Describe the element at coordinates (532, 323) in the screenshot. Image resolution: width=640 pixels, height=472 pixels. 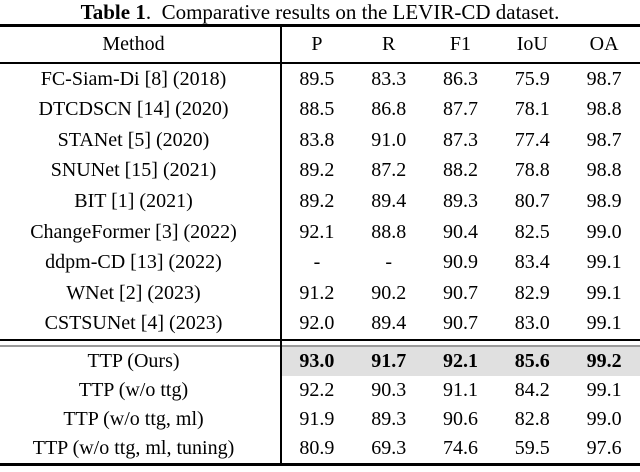
I see `value-cell: 83.0` at that location.